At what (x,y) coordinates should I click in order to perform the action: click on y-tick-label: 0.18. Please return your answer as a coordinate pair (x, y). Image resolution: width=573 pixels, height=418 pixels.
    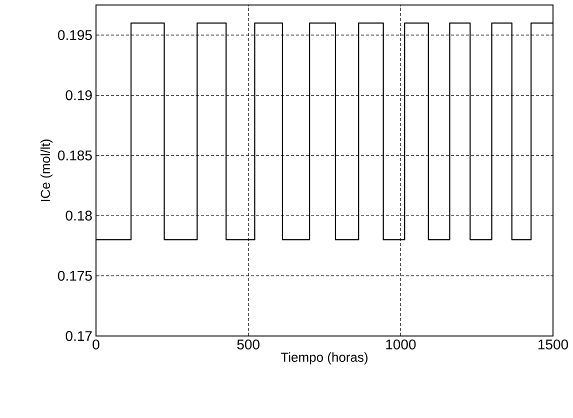
    Looking at the image, I should click on (79, 215).